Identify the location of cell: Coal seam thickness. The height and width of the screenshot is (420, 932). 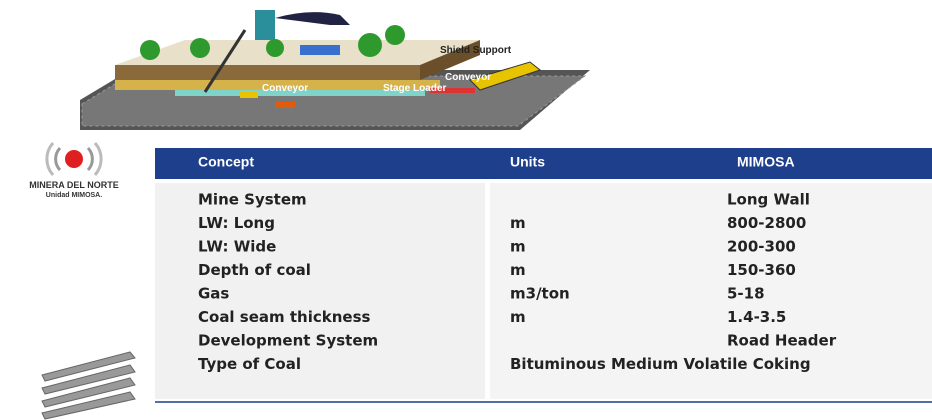
(284, 317).